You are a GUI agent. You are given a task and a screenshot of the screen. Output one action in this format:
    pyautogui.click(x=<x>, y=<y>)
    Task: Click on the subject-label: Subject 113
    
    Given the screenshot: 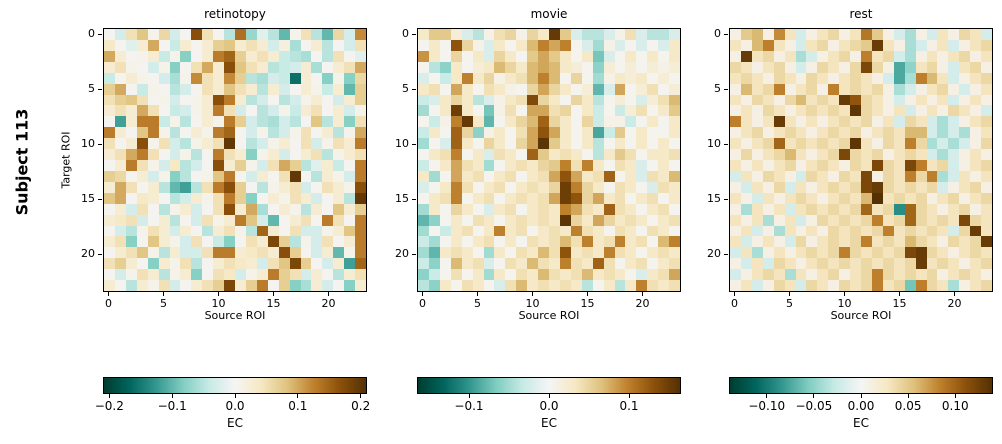 What is the action you would take?
    pyautogui.click(x=22, y=162)
    